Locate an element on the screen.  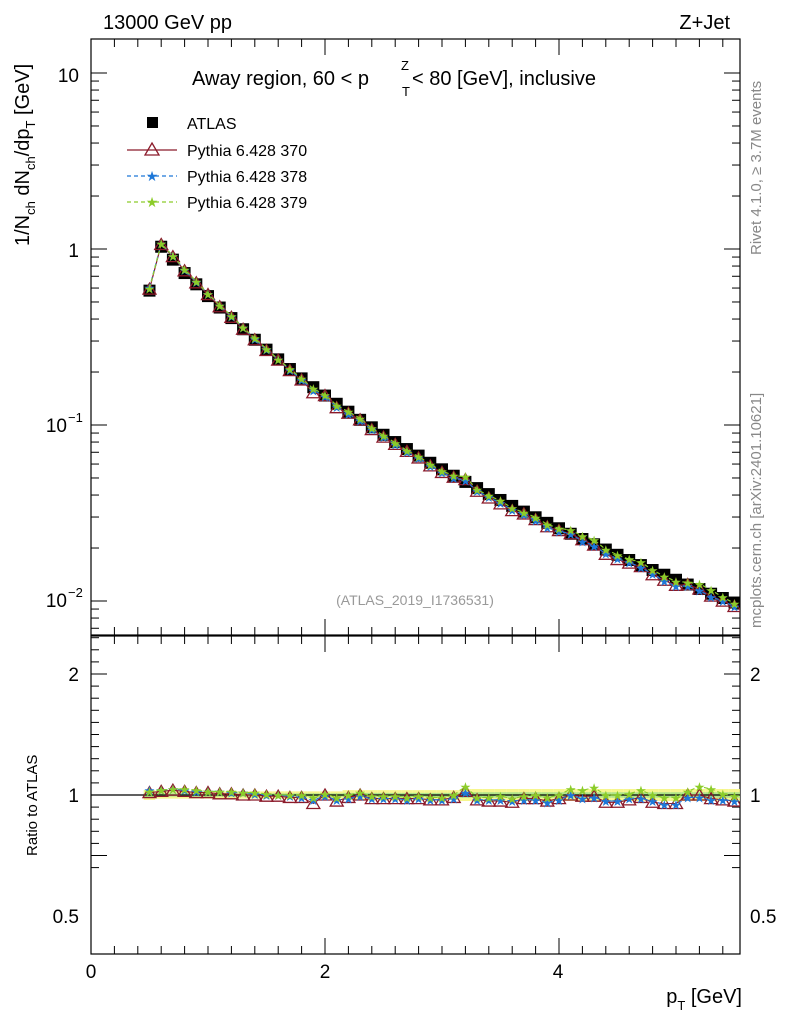
ratio-ytick-1: 1 is located at coordinates (73, 796).